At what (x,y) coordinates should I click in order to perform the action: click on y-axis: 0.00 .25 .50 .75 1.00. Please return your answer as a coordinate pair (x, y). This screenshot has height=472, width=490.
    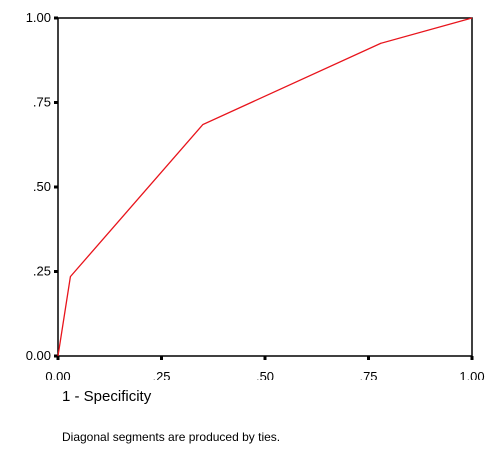
    Looking at the image, I should click on (42, 186).